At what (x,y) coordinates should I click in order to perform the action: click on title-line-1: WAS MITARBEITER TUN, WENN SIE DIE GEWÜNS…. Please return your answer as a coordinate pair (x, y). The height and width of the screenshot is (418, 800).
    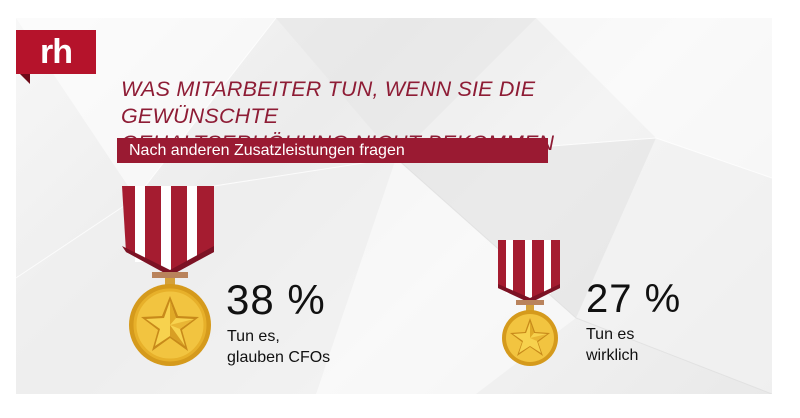
    Looking at the image, I should click on (328, 102).